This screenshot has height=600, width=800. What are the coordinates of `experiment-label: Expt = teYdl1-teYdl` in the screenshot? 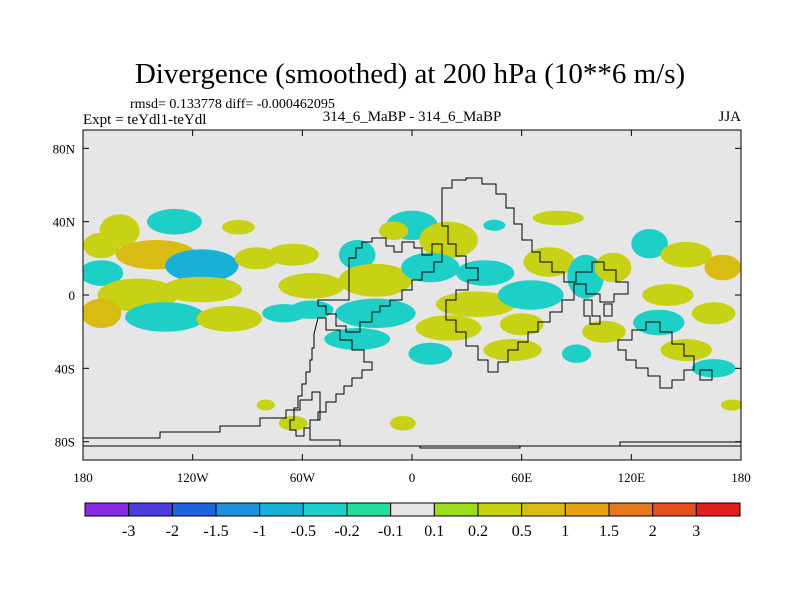 It's located at (144, 120).